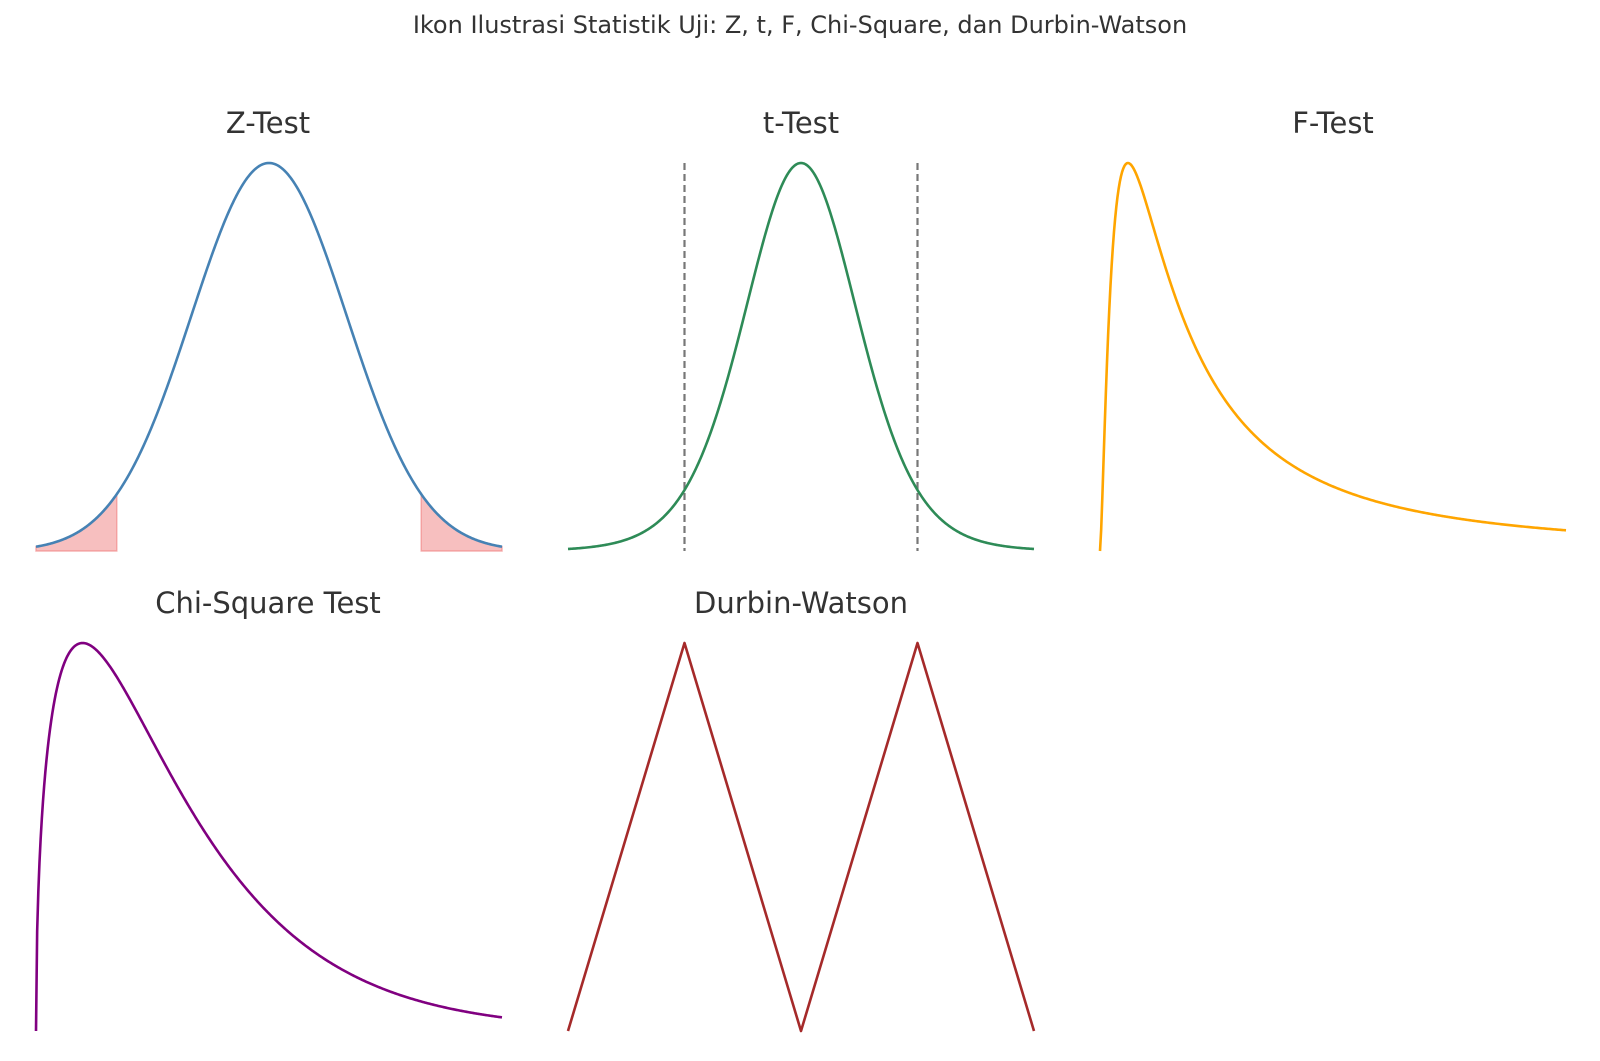  I want to click on rejection-region-right, so click(461, 521).